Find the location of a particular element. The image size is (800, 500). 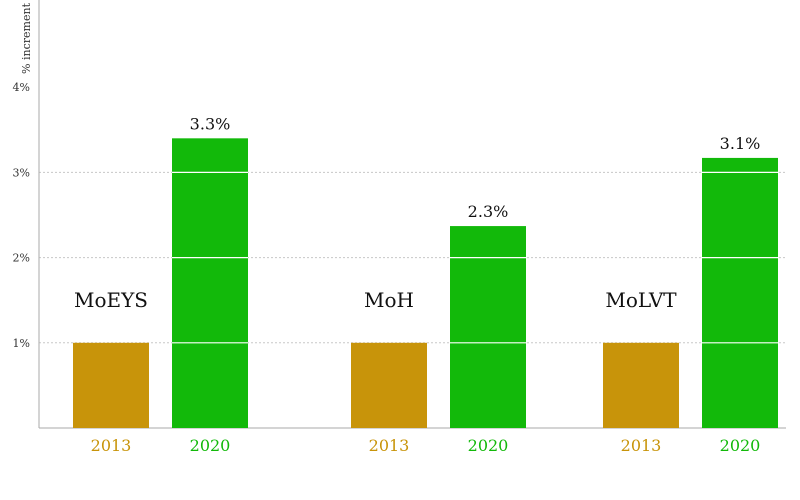

data-label: 2.3% is located at coordinates (488, 211).